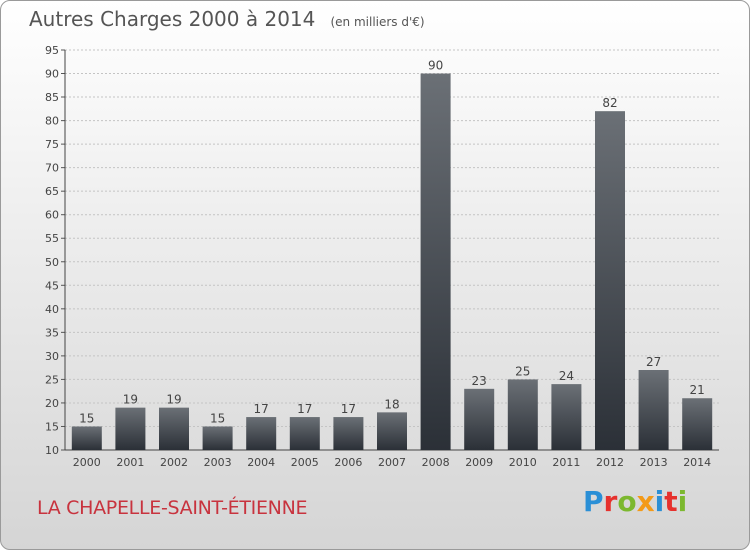  I want to click on y-tick-label: 20, so click(52, 403).